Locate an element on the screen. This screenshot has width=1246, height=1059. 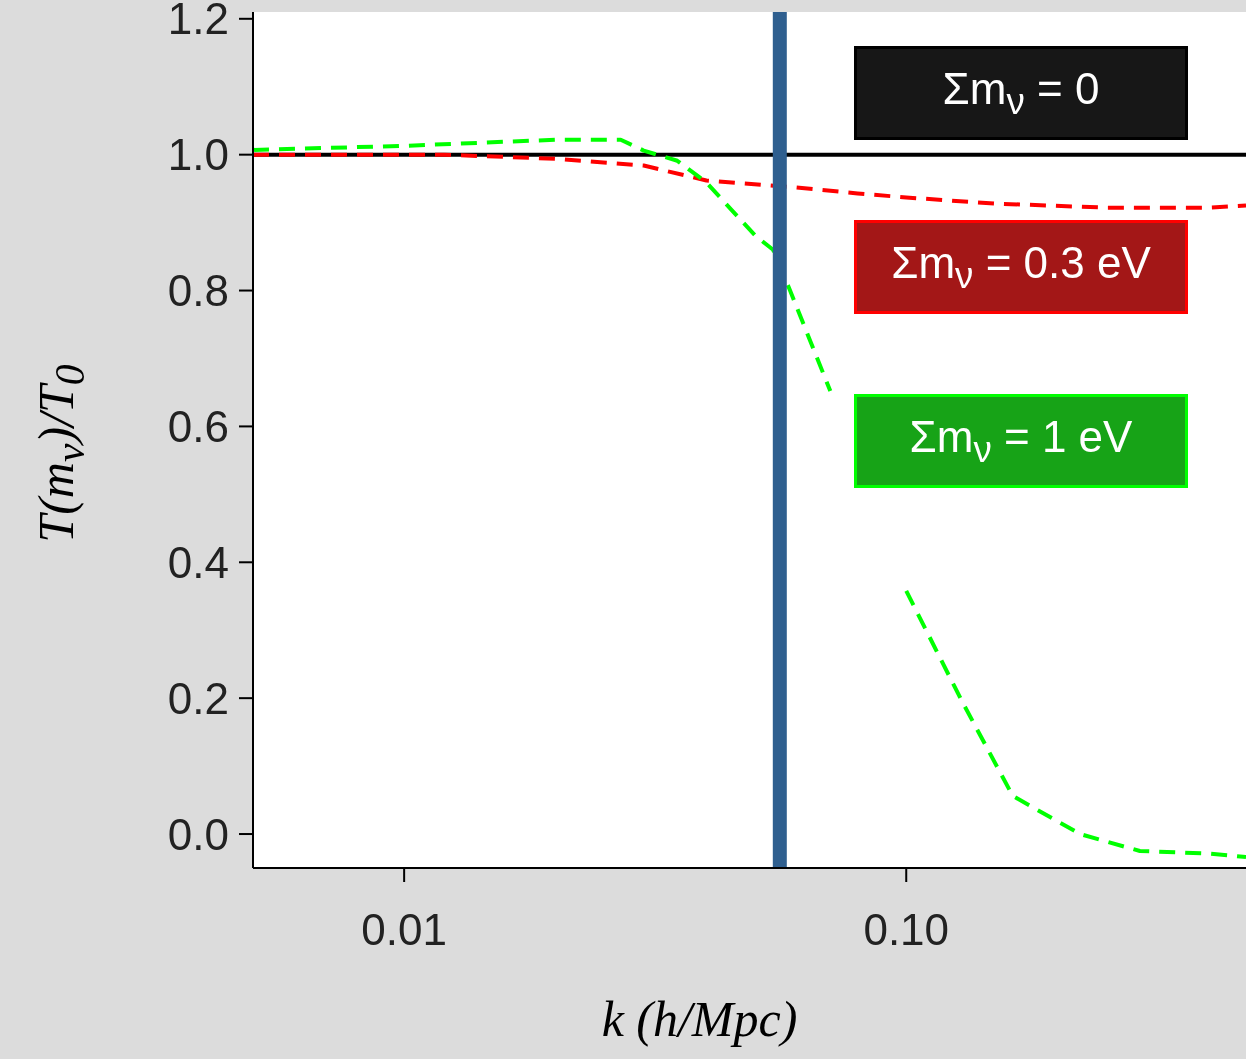
y-tick-label: 1.2 is located at coordinates (198, 22).